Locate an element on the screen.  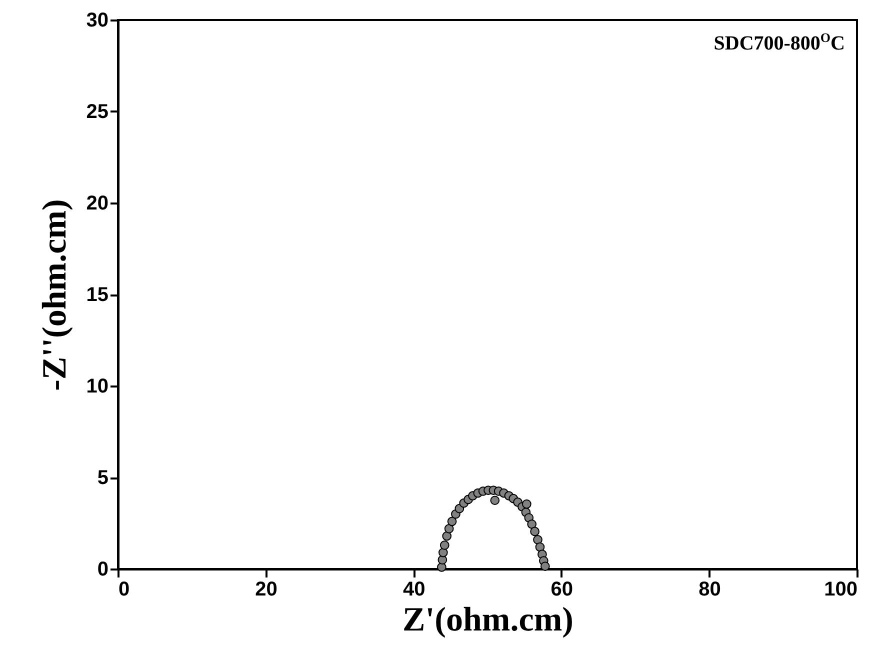
y-axis-title: -Z''(ohm.cm) is located at coordinates (55, 295).